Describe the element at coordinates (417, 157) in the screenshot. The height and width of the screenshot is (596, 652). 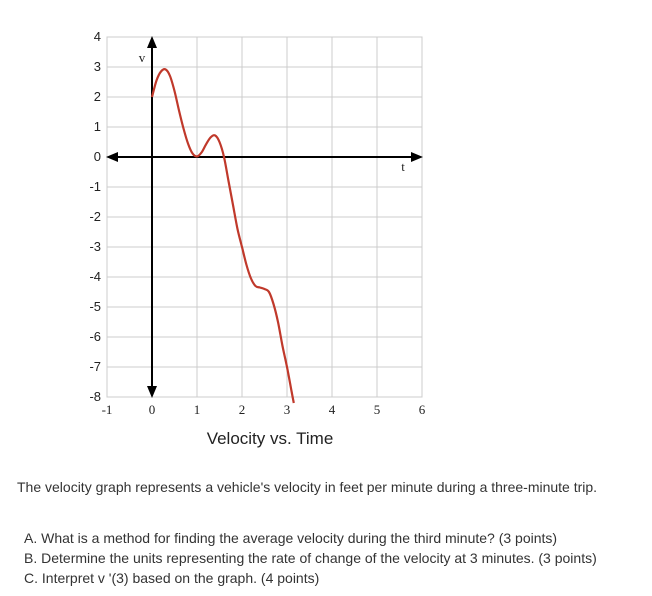
I see `x-axis-arrow-right` at that location.